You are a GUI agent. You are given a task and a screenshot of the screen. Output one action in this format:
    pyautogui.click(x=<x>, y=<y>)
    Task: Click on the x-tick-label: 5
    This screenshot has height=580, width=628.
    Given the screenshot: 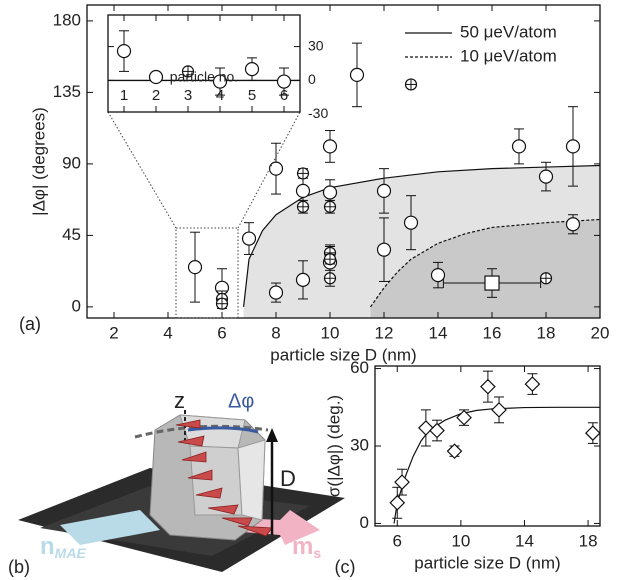 What is the action you would take?
    pyautogui.click(x=252, y=95)
    